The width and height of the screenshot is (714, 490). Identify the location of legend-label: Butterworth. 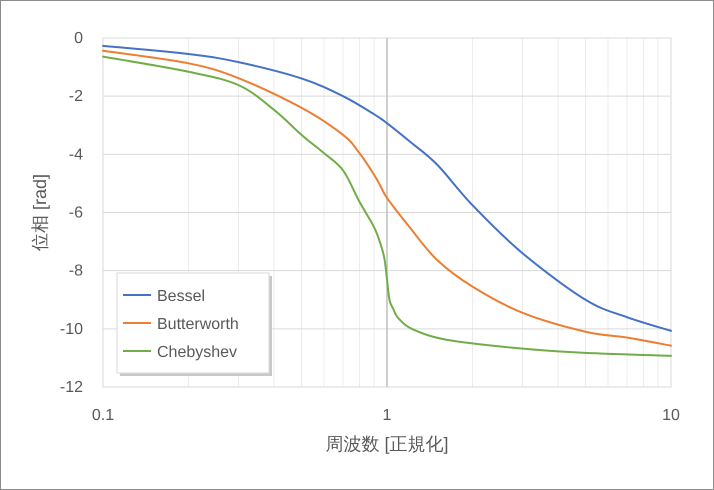
(198, 324).